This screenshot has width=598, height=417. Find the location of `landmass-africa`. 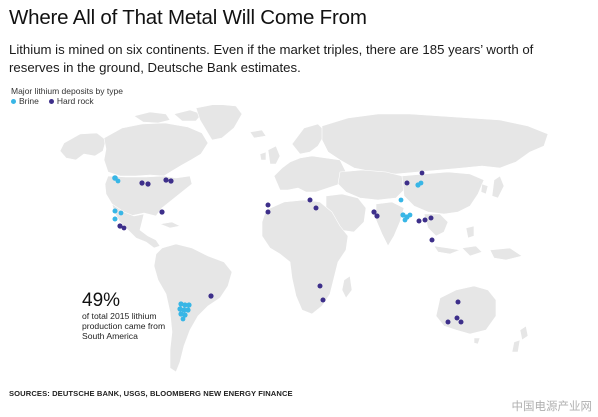

landmass-africa is located at coordinates (305, 257).